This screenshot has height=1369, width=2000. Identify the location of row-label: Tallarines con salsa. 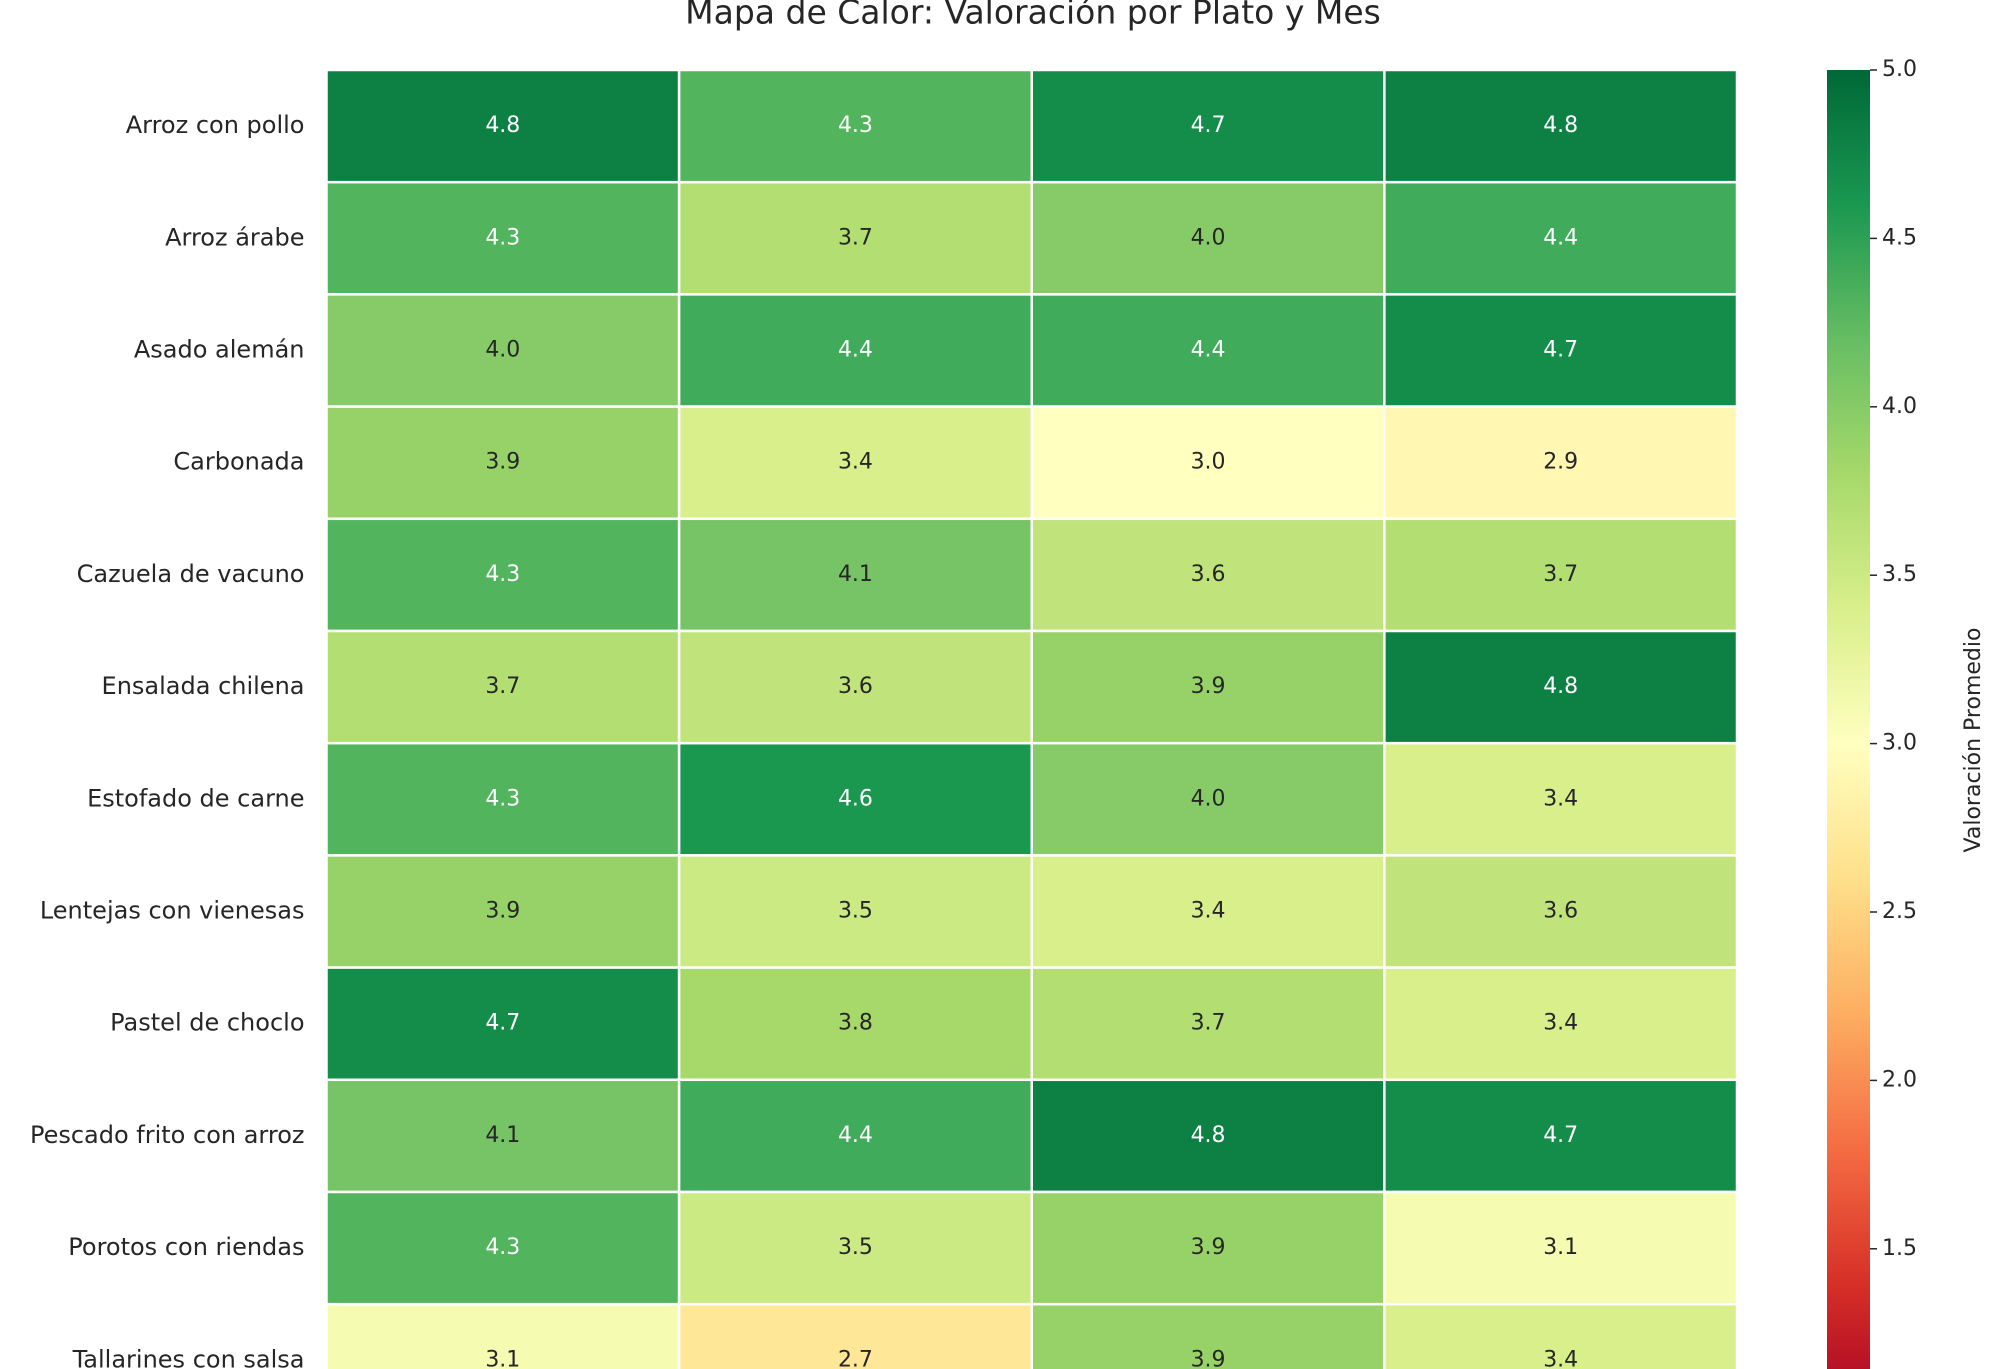
(188, 1357).